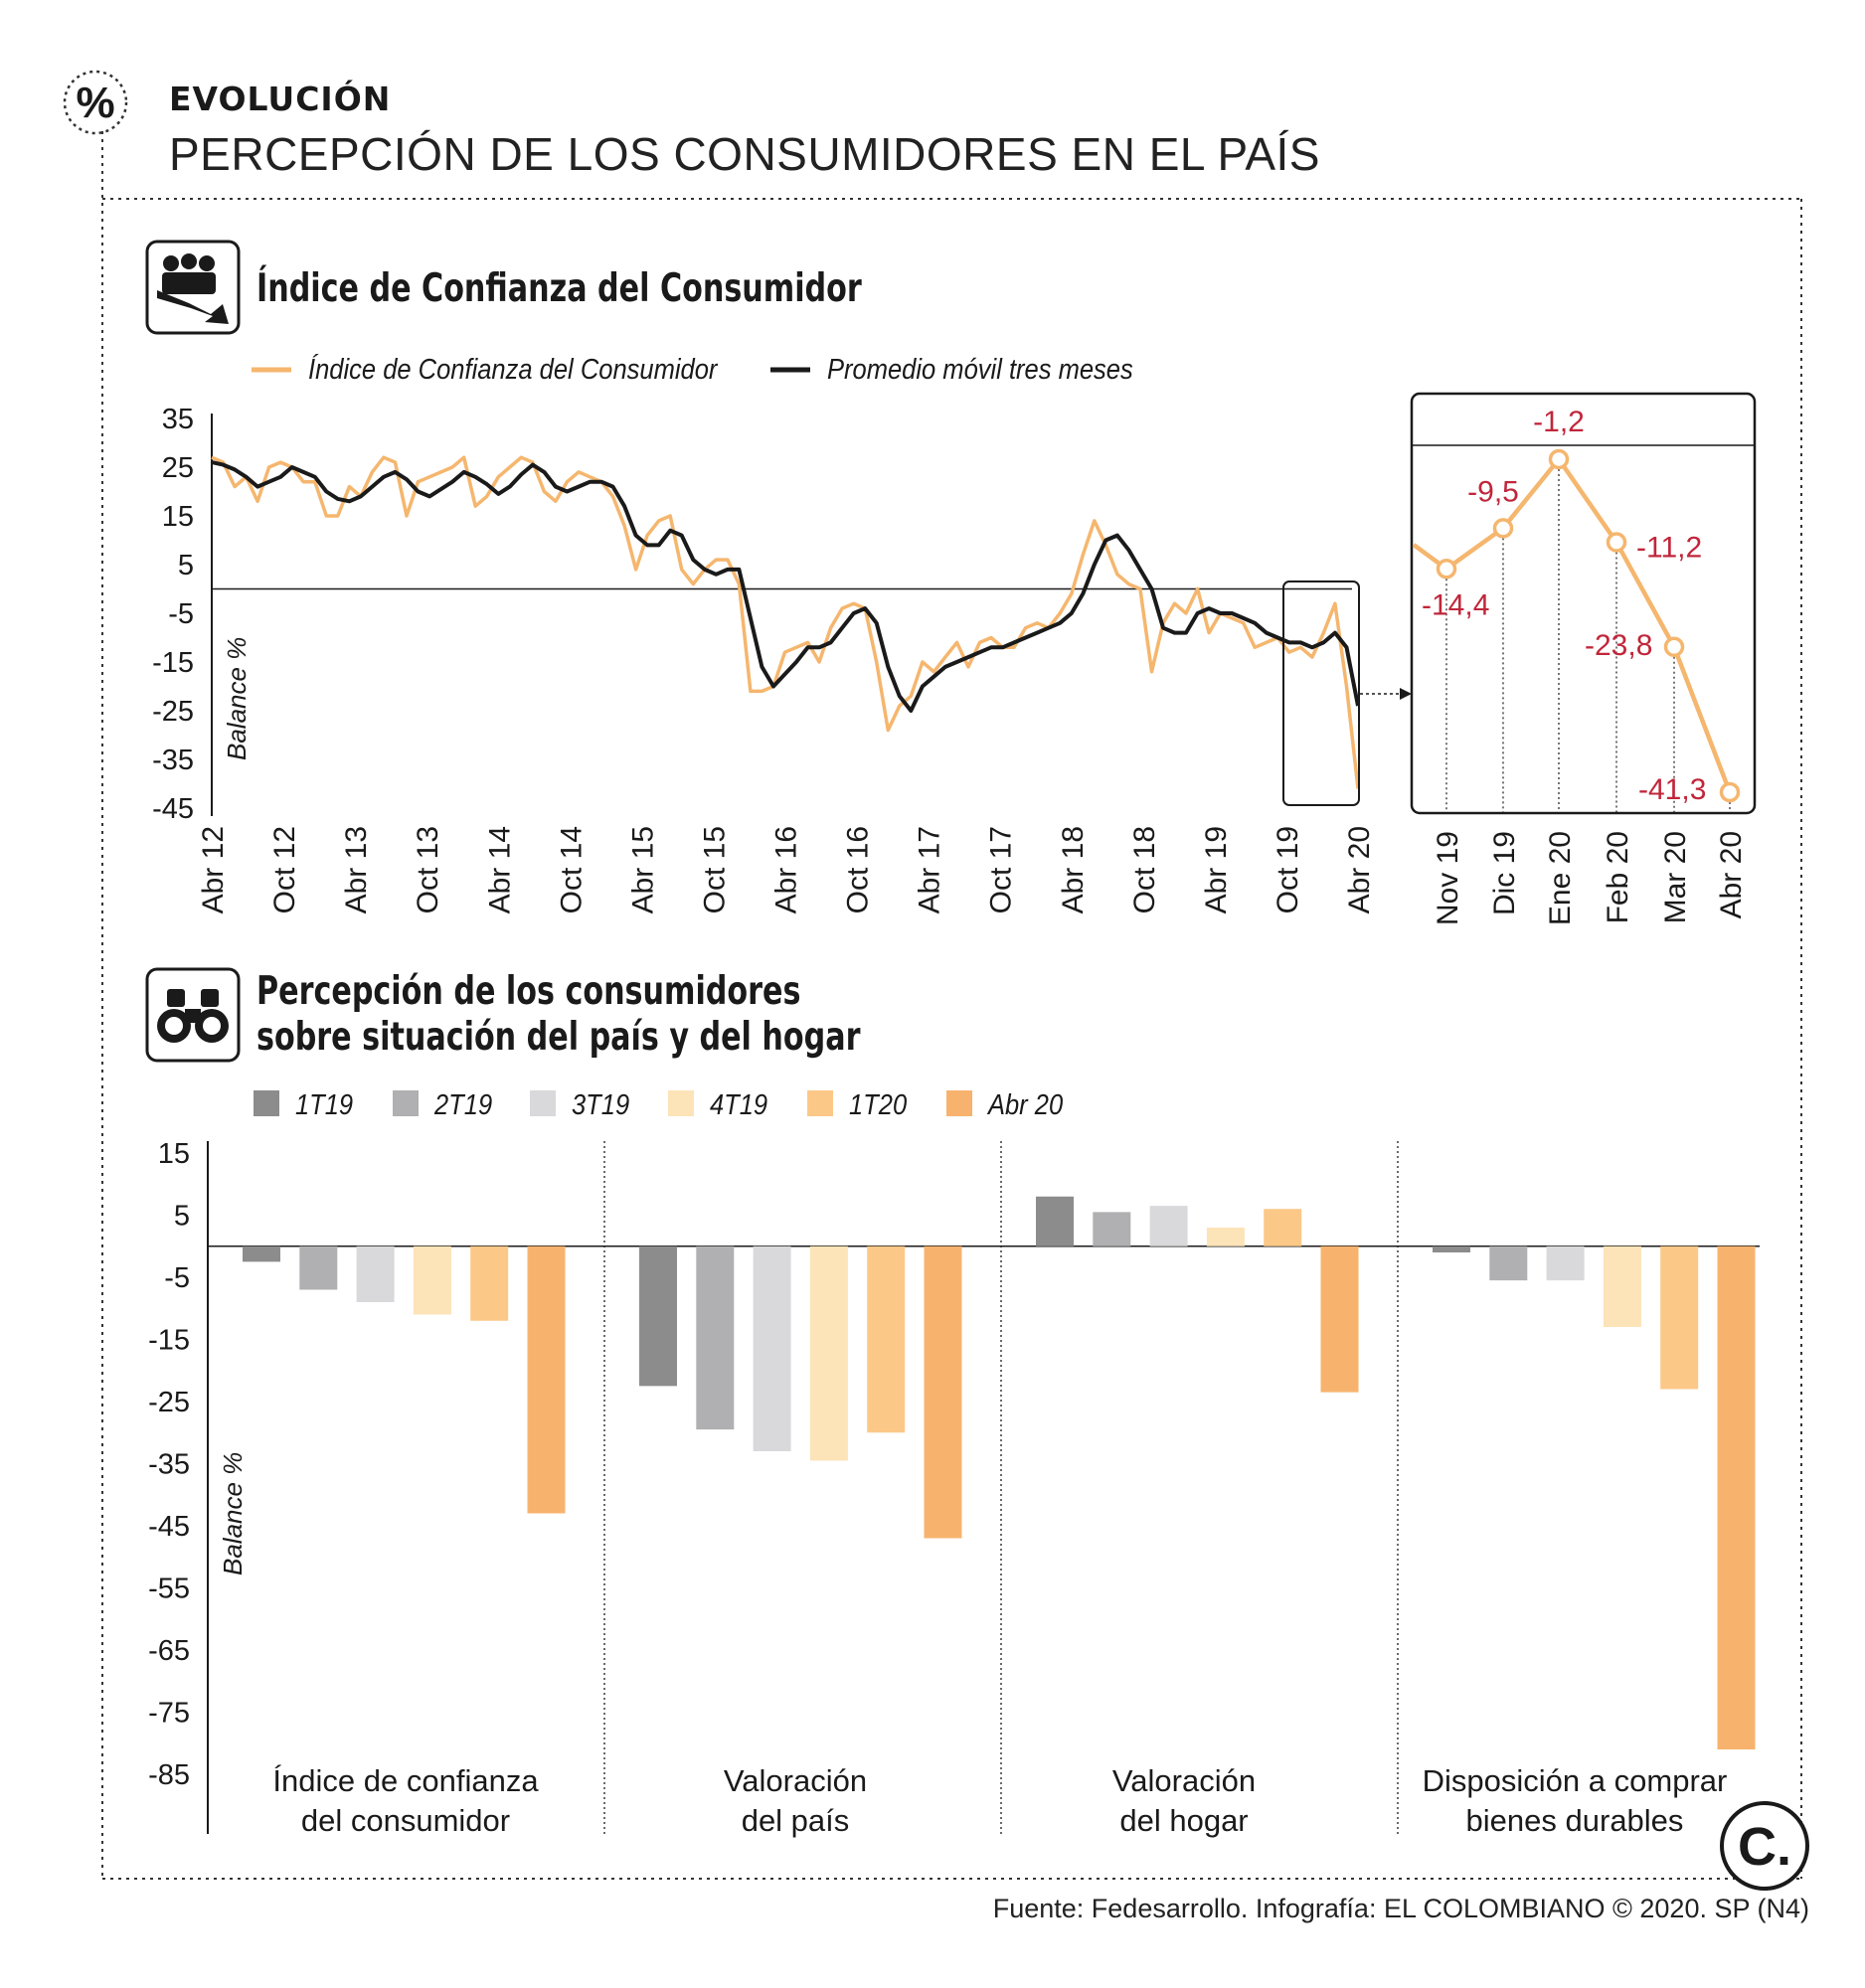  Describe the element at coordinates (739, 1103) in the screenshot. I see `bar-legend-label: 4T19` at that location.